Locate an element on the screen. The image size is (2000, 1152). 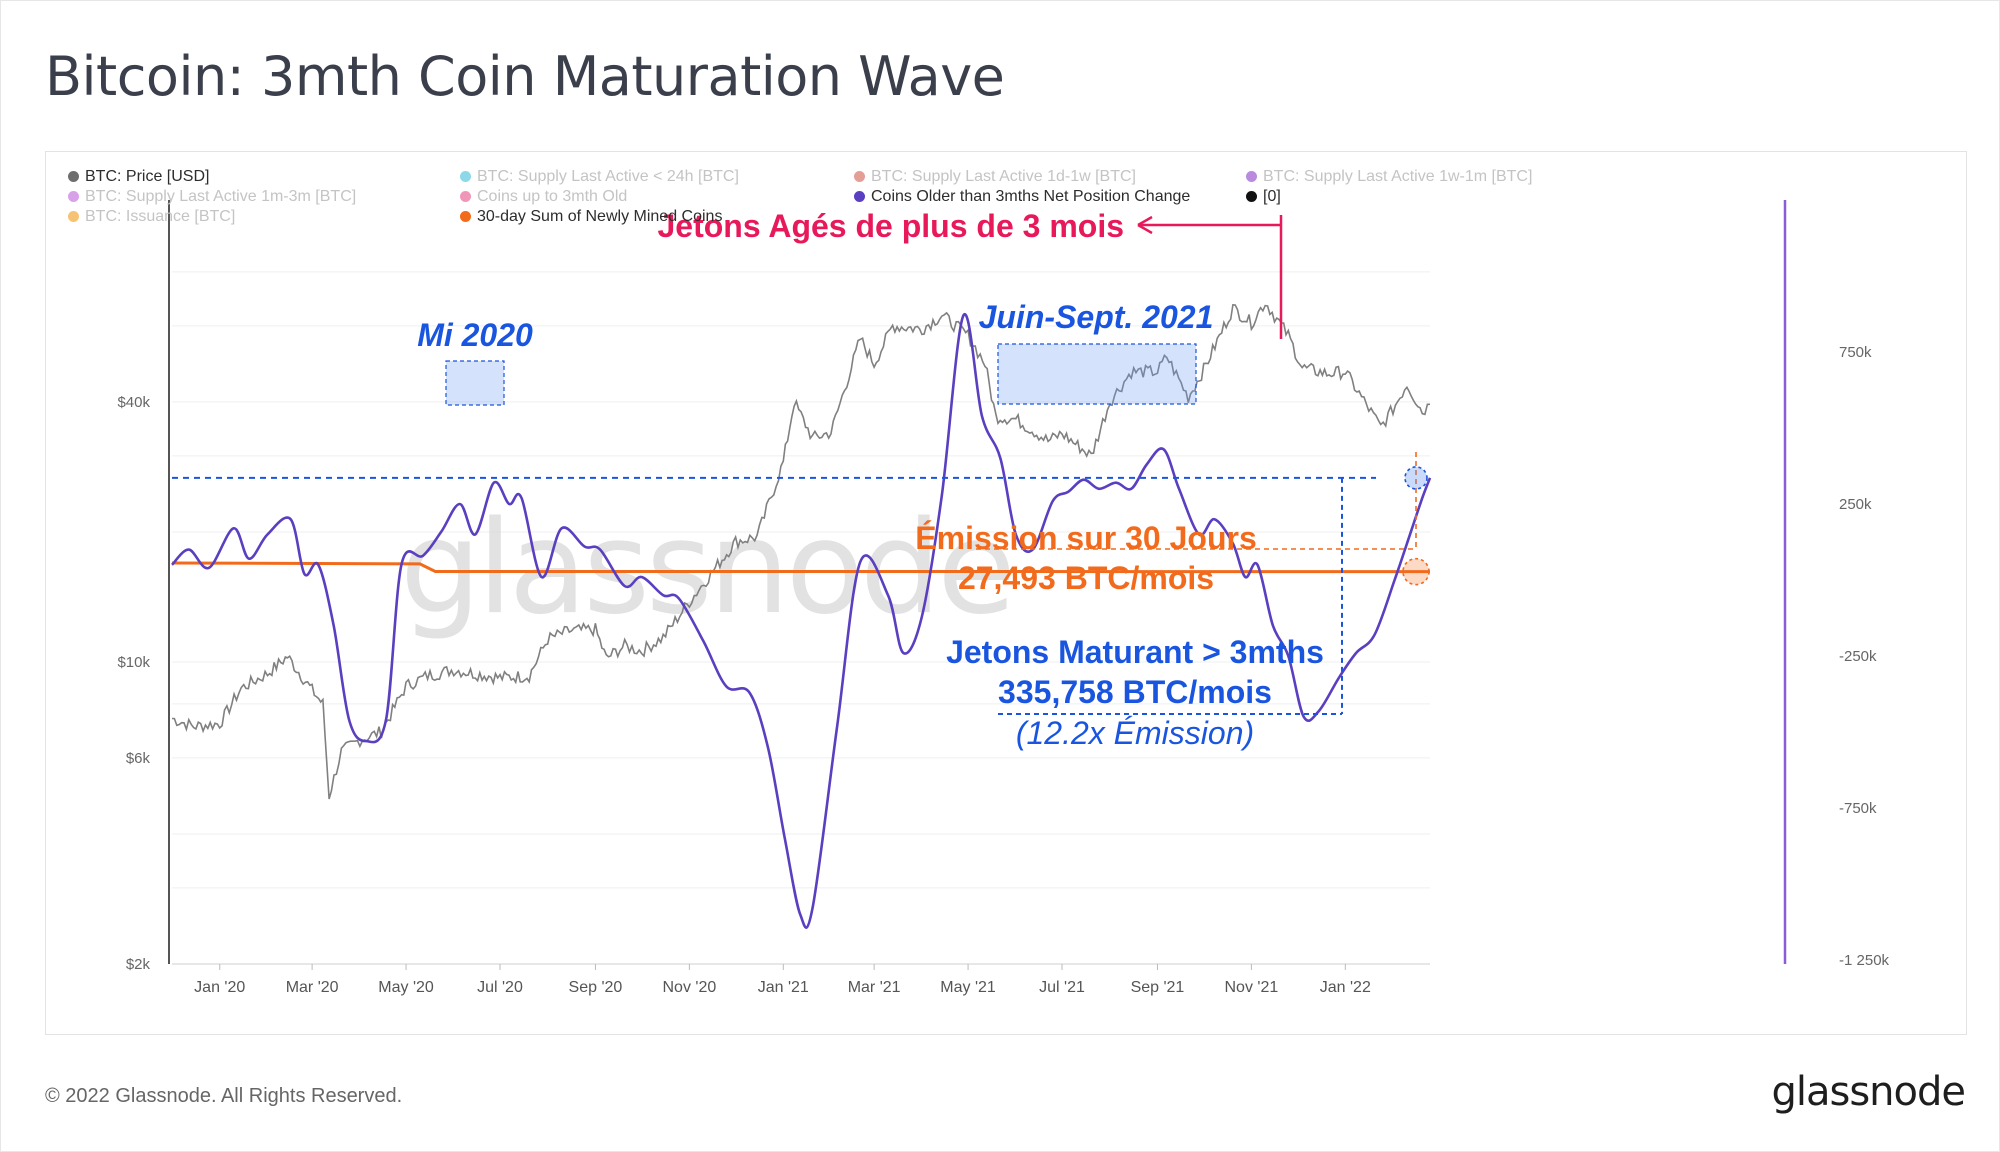
emission-label-line2: 27,493 BTC/mois is located at coordinates (1086, 578).